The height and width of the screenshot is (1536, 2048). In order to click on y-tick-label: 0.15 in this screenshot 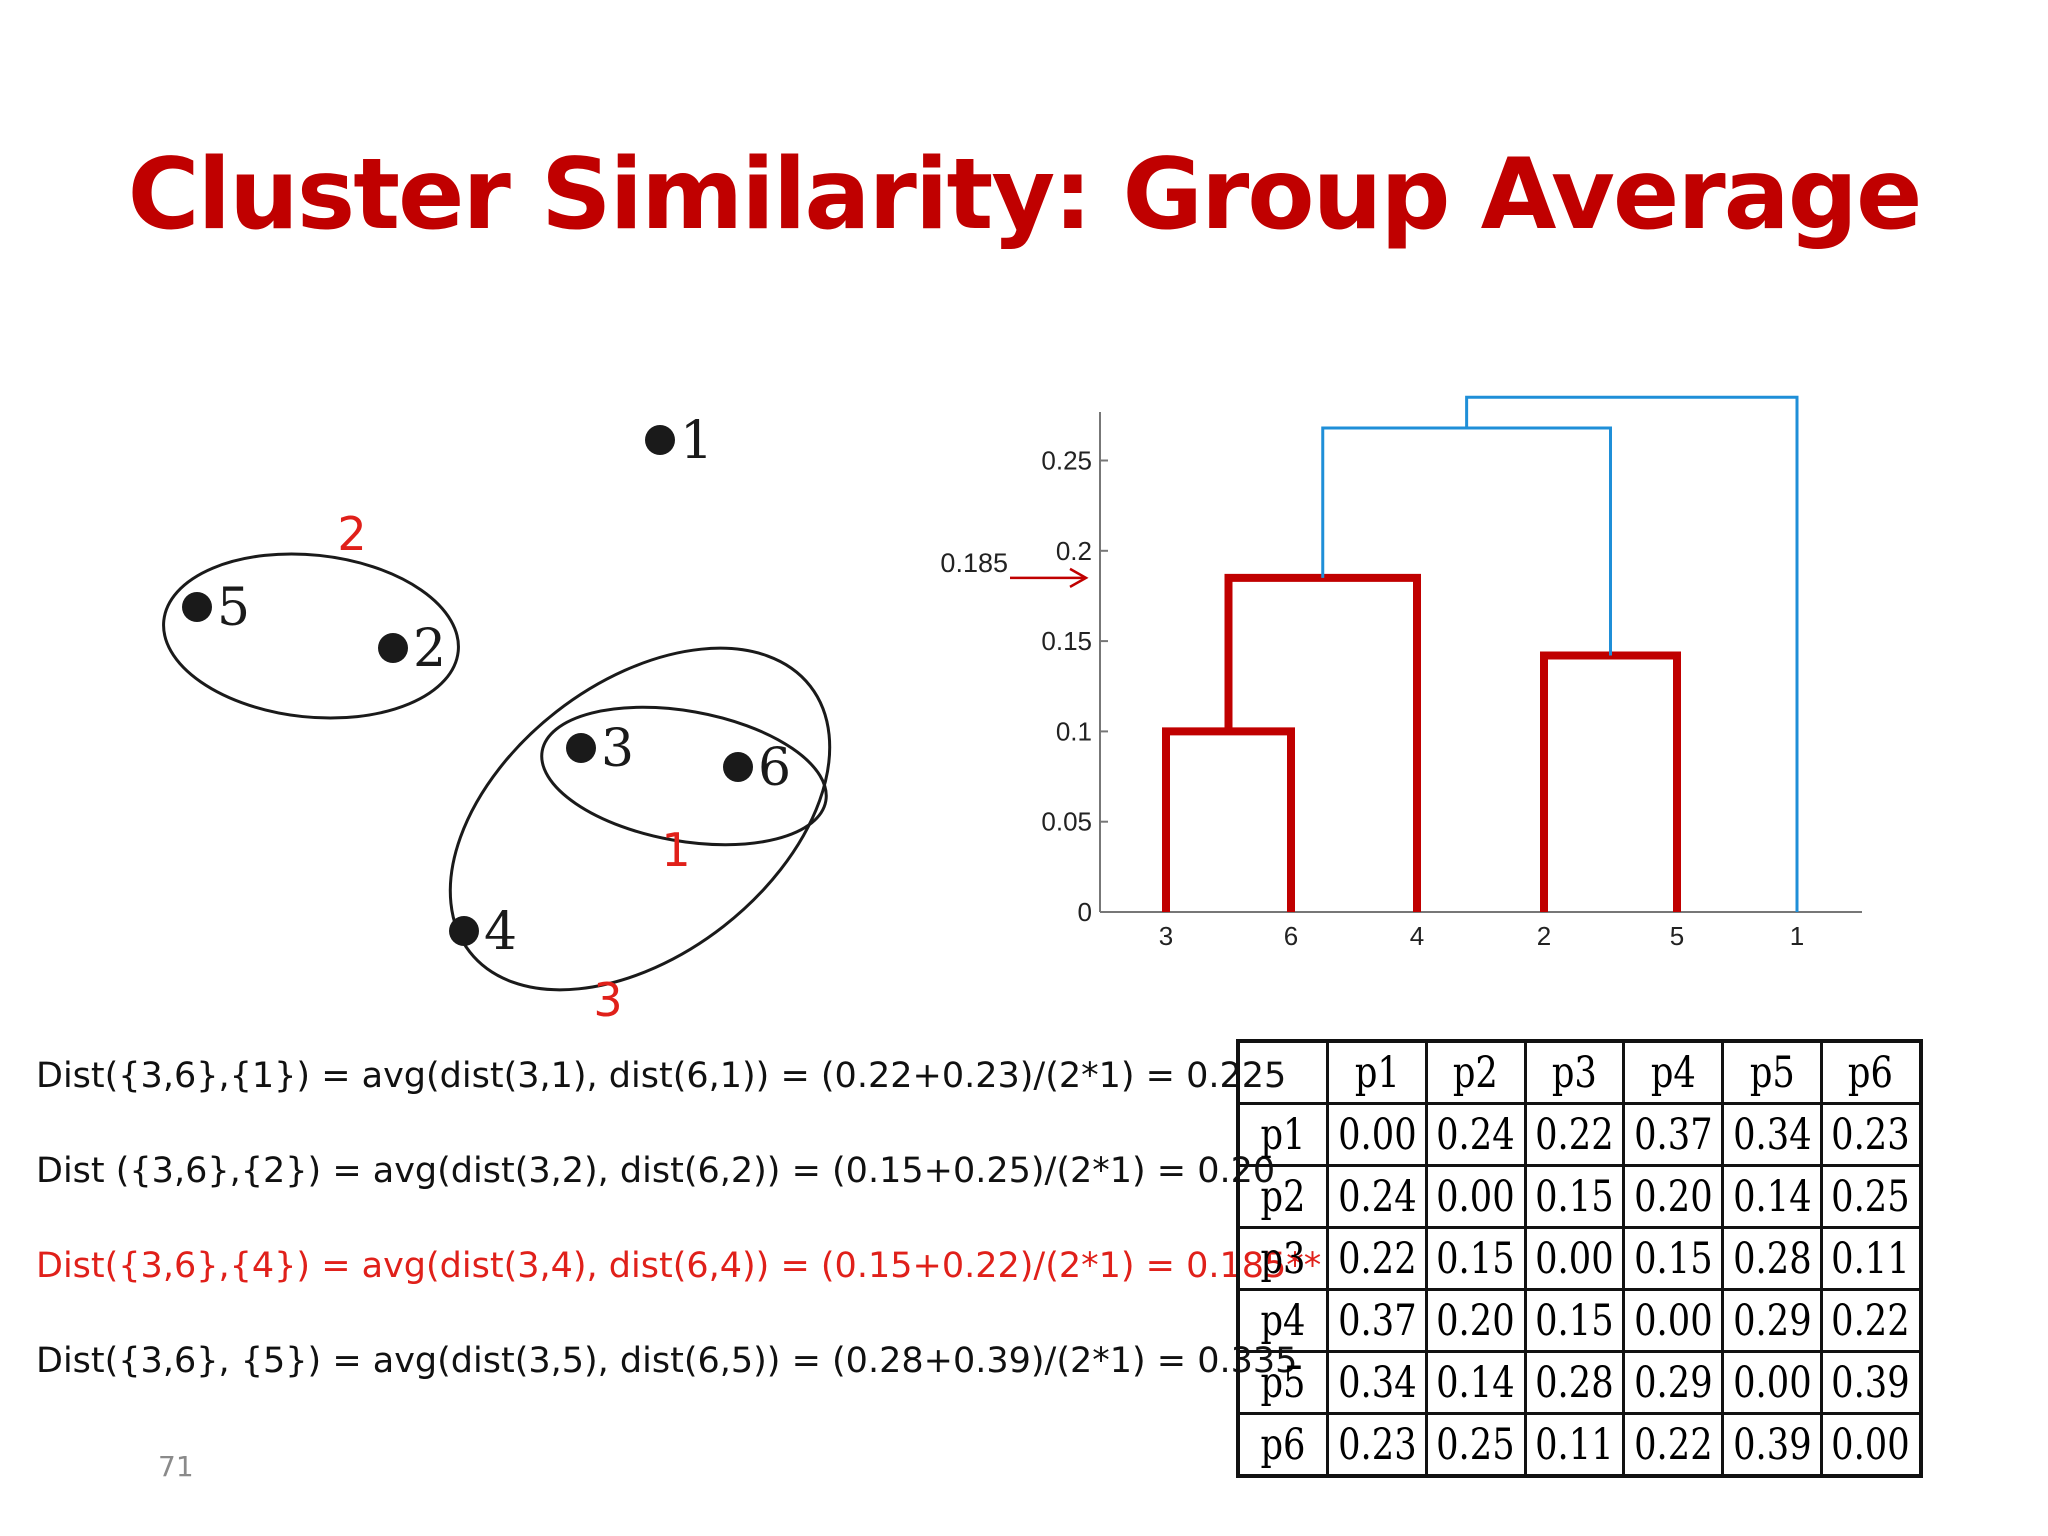, I will do `click(1066, 641)`.